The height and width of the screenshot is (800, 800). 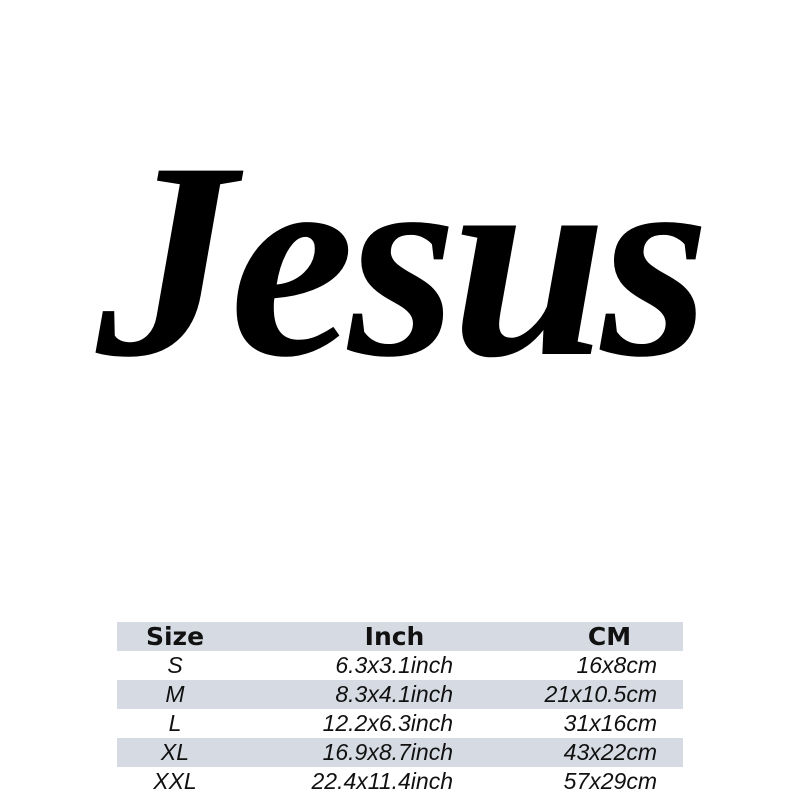 I want to click on inch-cell: 12.2x6.3inch, so click(x=387, y=723).